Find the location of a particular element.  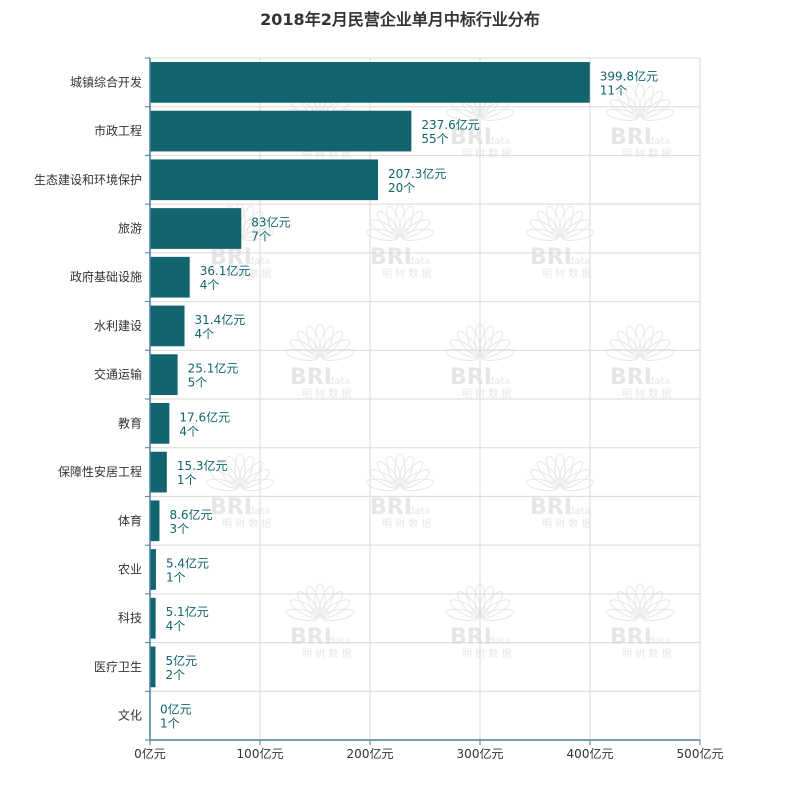

category-label: 水利建设 is located at coordinates (118, 326).